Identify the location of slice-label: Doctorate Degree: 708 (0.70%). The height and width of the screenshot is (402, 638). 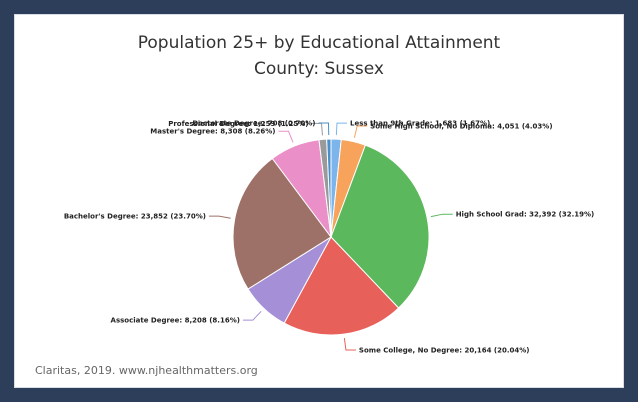
(253, 124).